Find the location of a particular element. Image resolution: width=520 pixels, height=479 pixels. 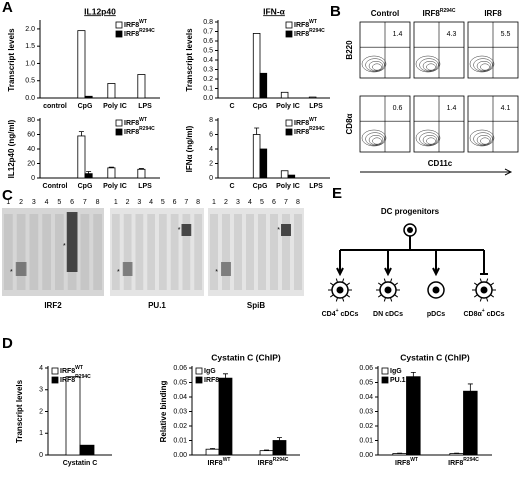

legend-label: IRF8WT is located at coordinates (305, 24).